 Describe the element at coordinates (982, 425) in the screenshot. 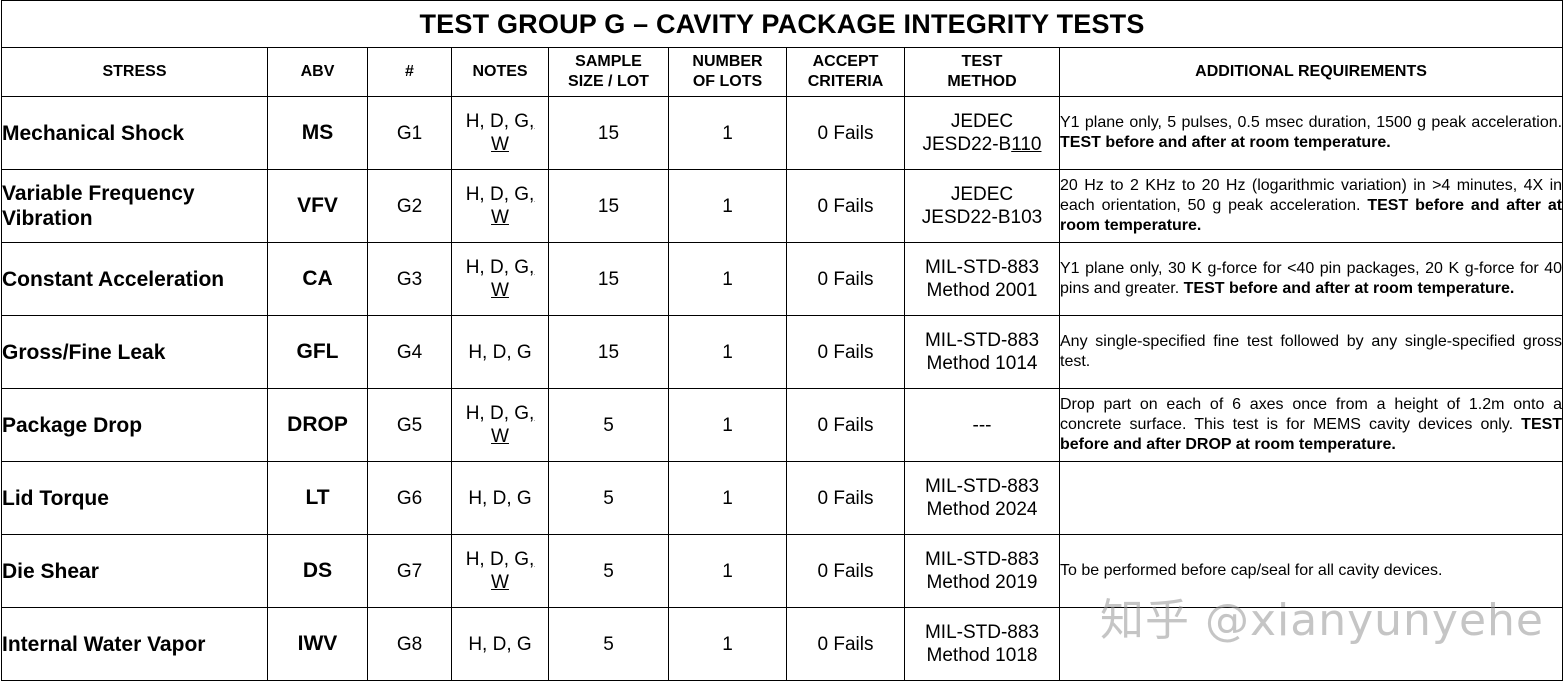

I see `test-method: ---` at that location.